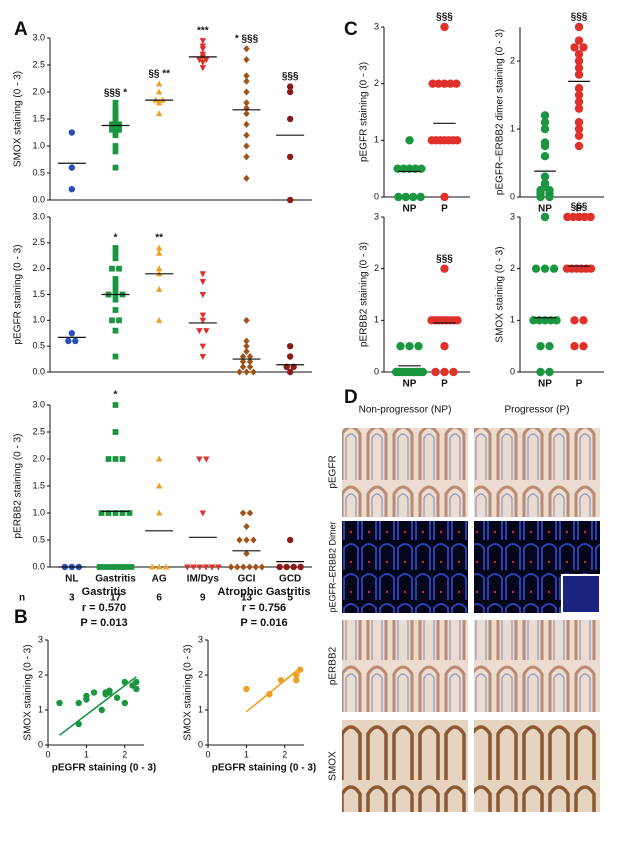 The height and width of the screenshot is (841, 624). I want to click on significance: *, so click(116, 395).